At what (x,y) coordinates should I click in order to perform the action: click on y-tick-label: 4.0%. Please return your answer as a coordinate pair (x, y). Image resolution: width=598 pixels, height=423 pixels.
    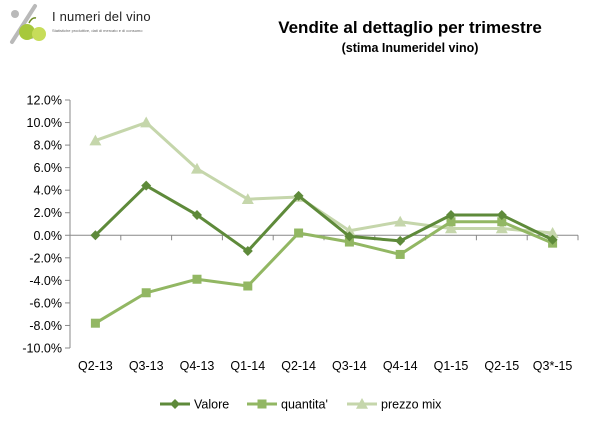
    Looking at the image, I should click on (48, 191).